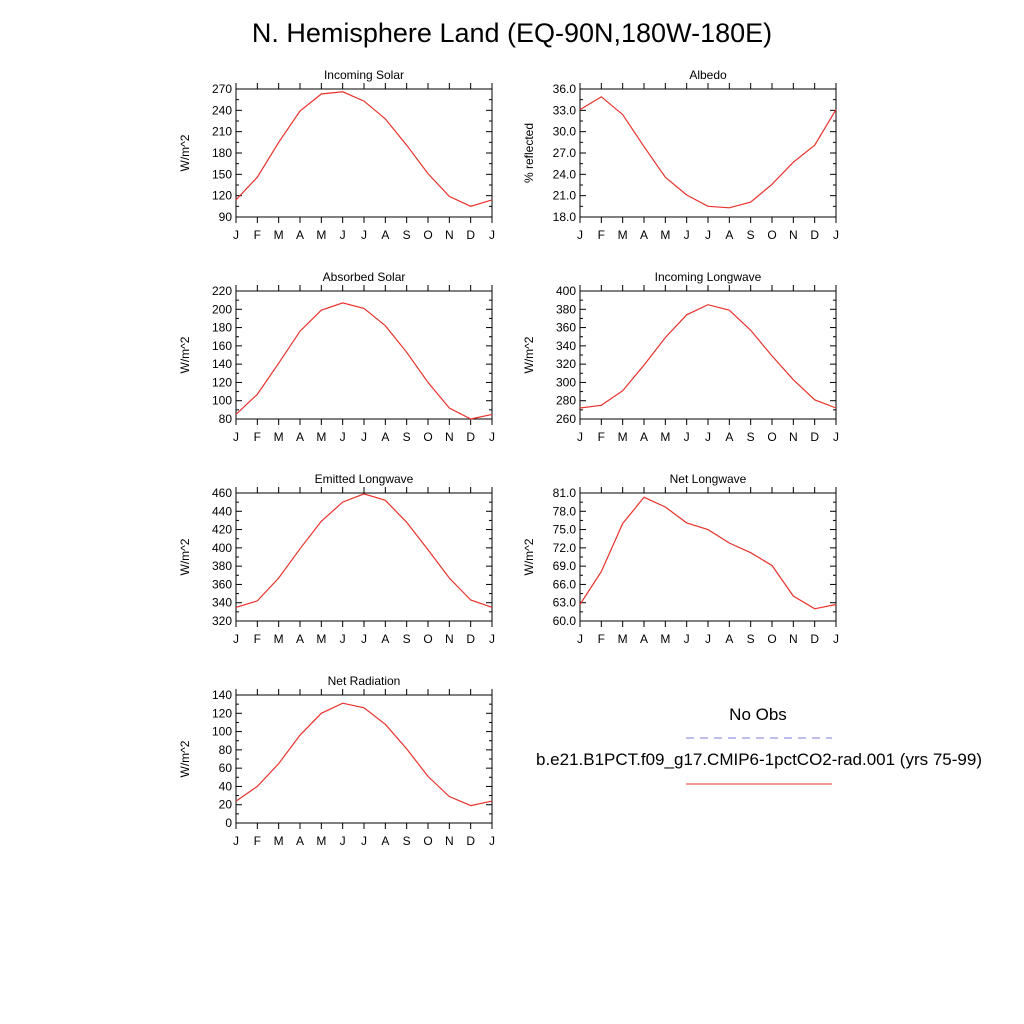 This screenshot has width=1024, height=1024. Describe the element at coordinates (565, 493) in the screenshot. I see `y-tick-label: 81.0` at that location.